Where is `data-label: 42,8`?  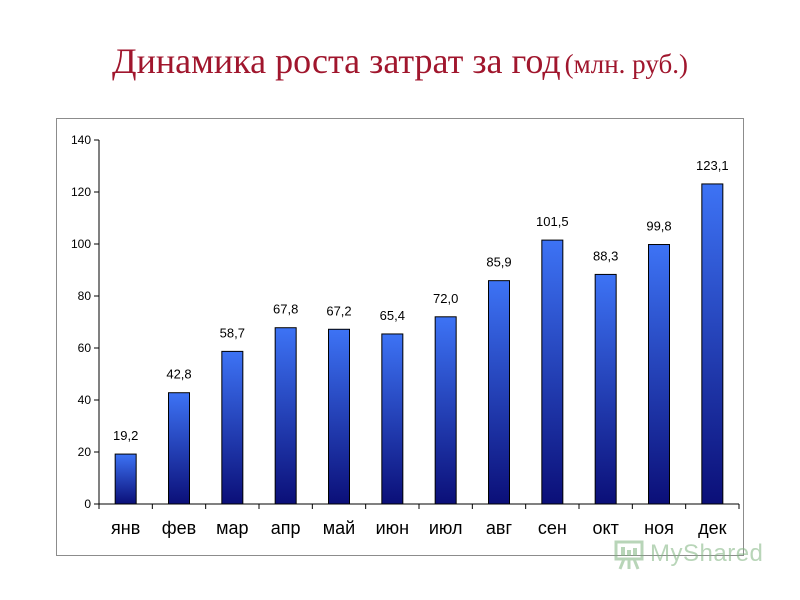 data-label: 42,8 is located at coordinates (178, 374).